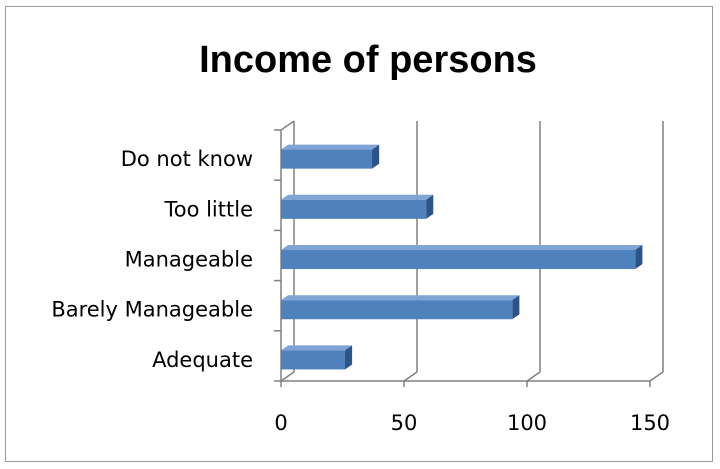 The height and width of the screenshot is (469, 720). Describe the element at coordinates (404, 423) in the screenshot. I see `value-tick-label: 50` at that location.